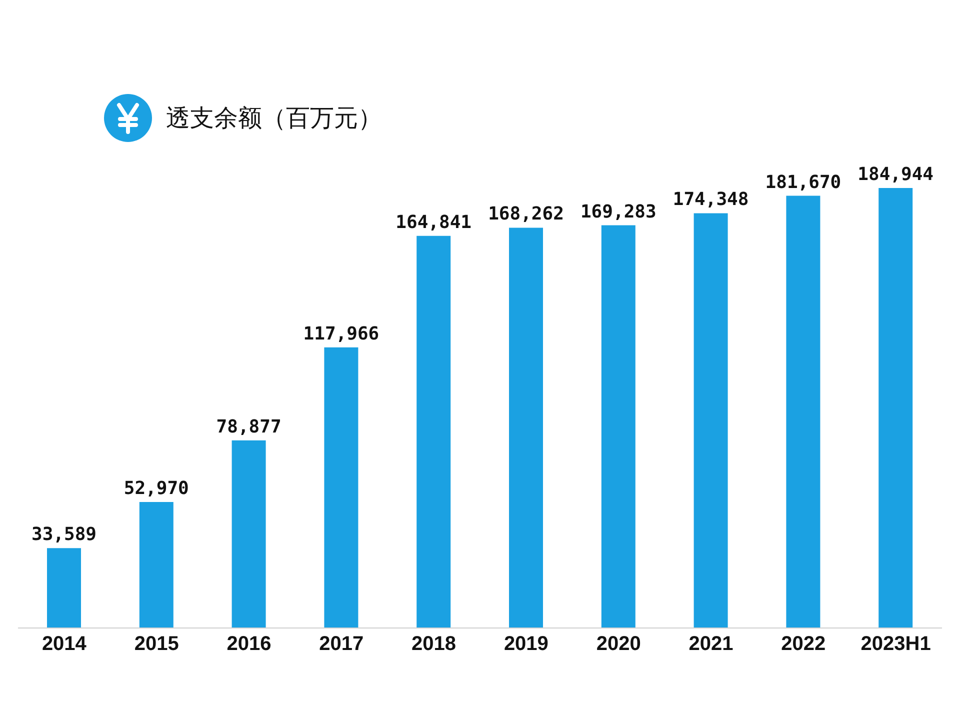 Image resolution: width=960 pixels, height=720 pixels. What do you see at coordinates (249, 644) in the screenshot?
I see `x-tick-label: 2016` at bounding box center [249, 644].